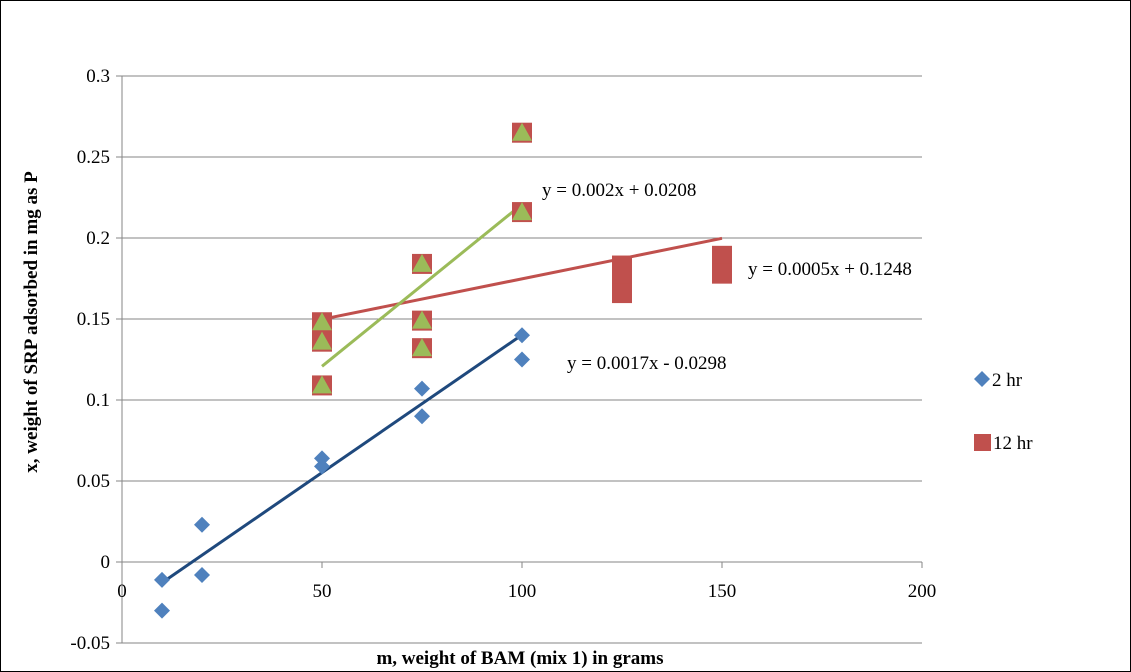 The width and height of the screenshot is (1131, 672). What do you see at coordinates (106, 562) in the screenshot?
I see `y-tick-label: 0` at bounding box center [106, 562].